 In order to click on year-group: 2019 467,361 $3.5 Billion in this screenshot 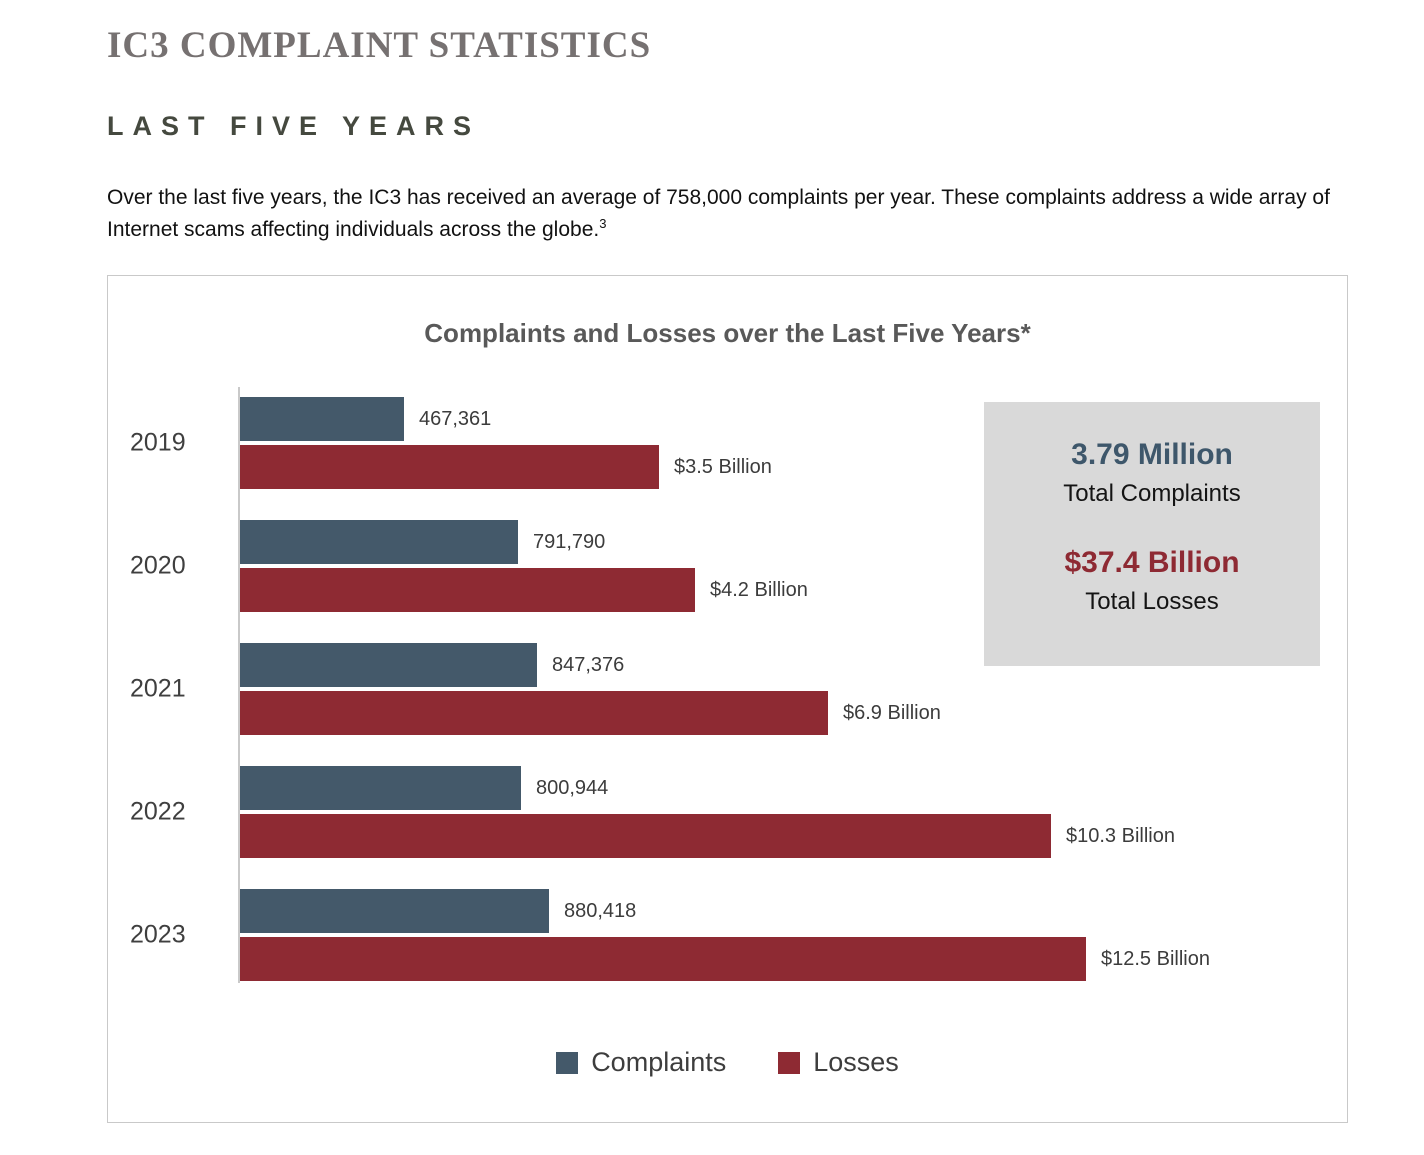, I will do `click(729, 443)`.